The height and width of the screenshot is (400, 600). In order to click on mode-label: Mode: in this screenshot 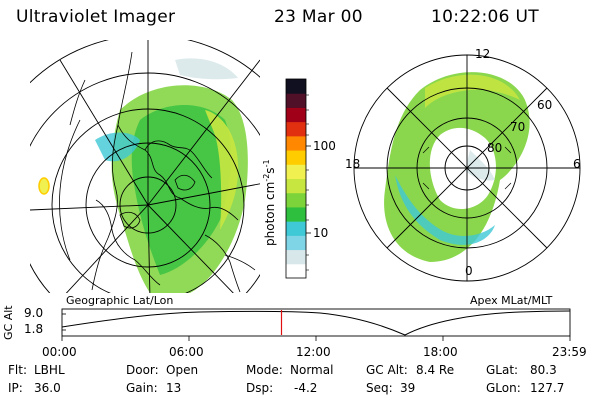, I will do `click(264, 370)`.